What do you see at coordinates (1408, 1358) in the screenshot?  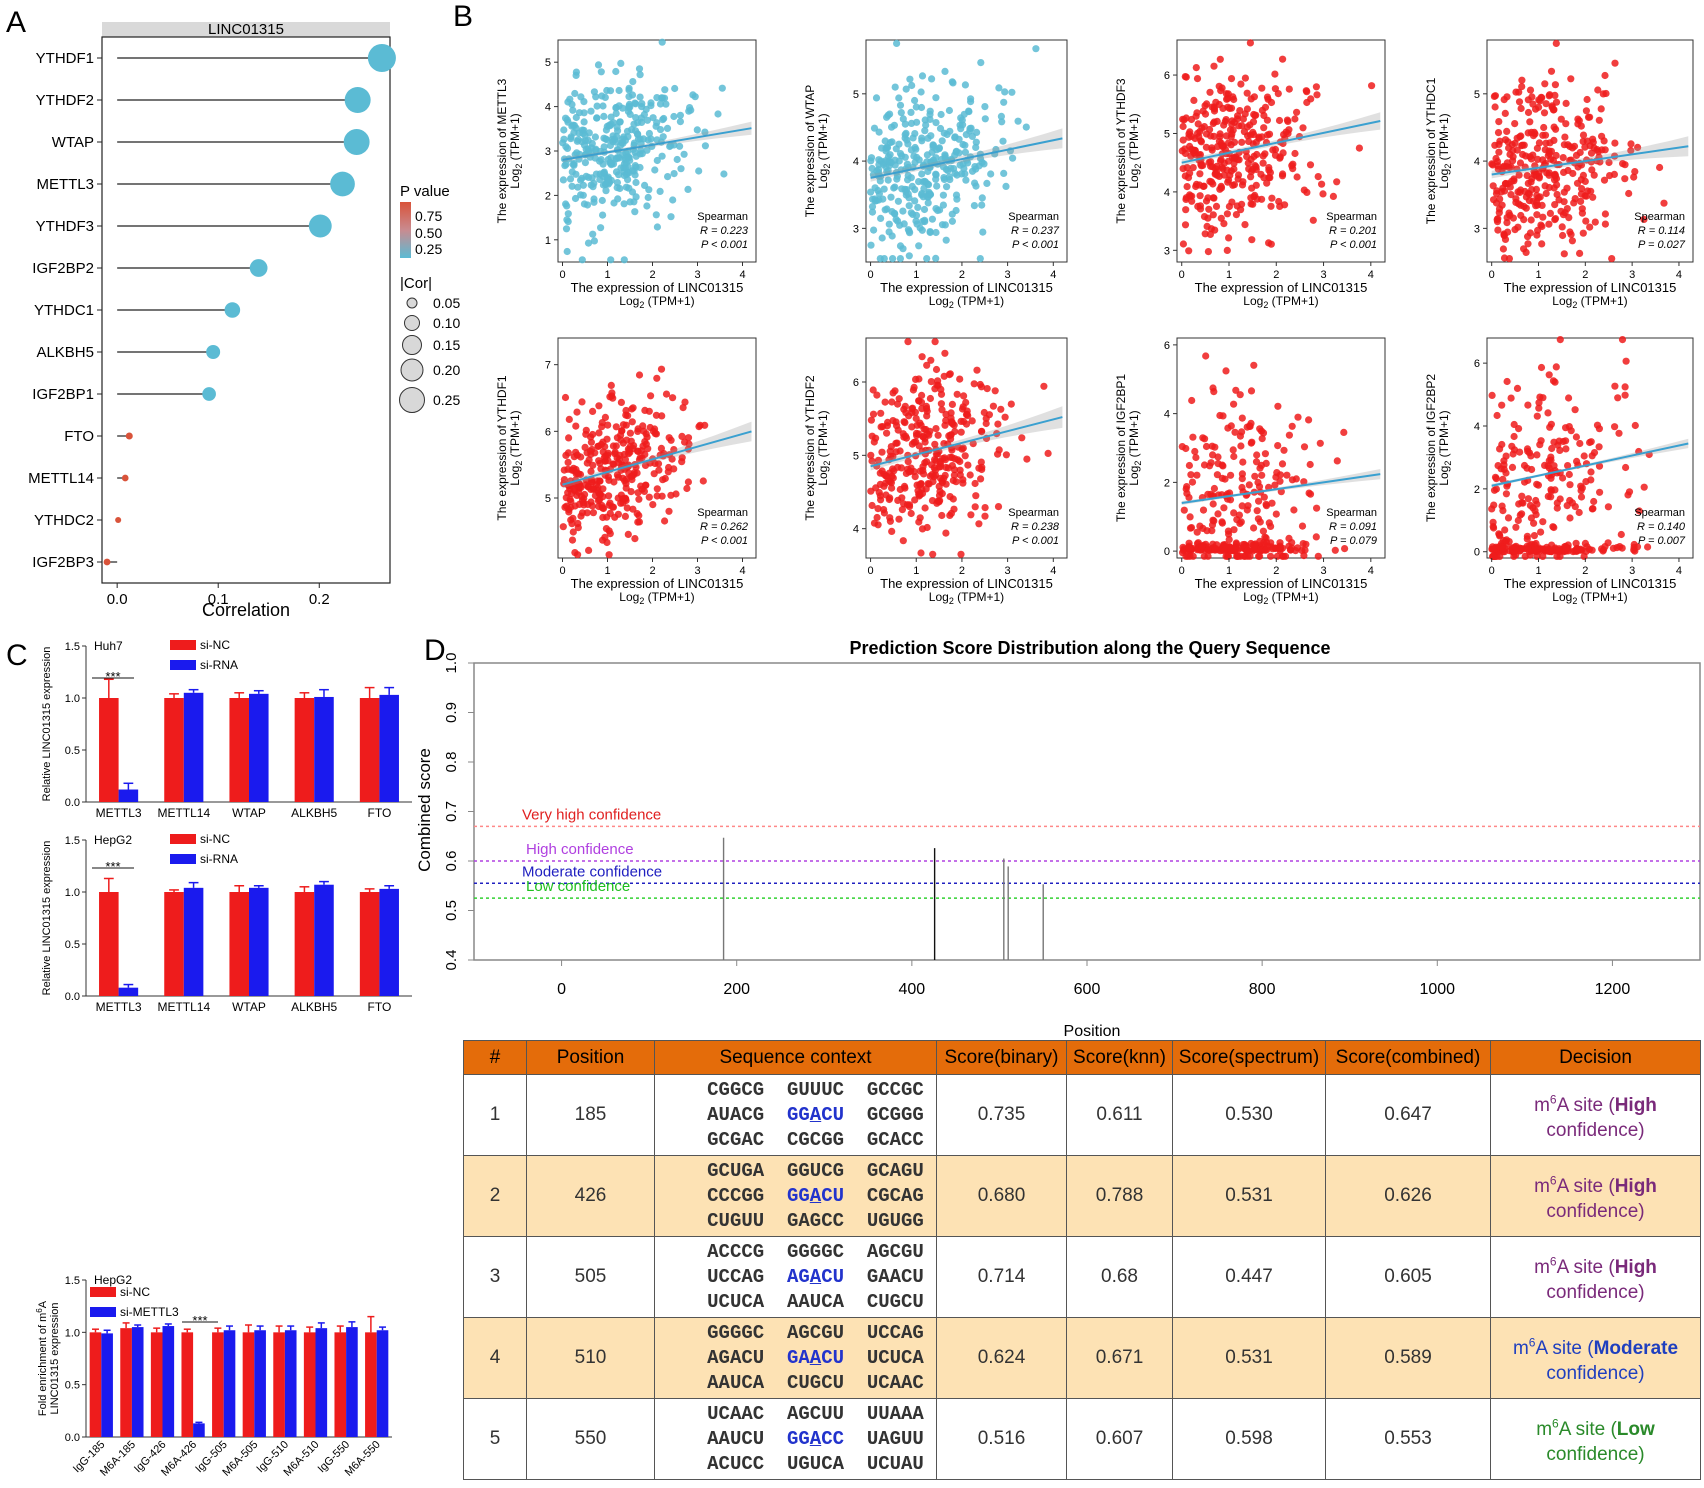 I see `score-combined-cell: 0.589` at bounding box center [1408, 1358].